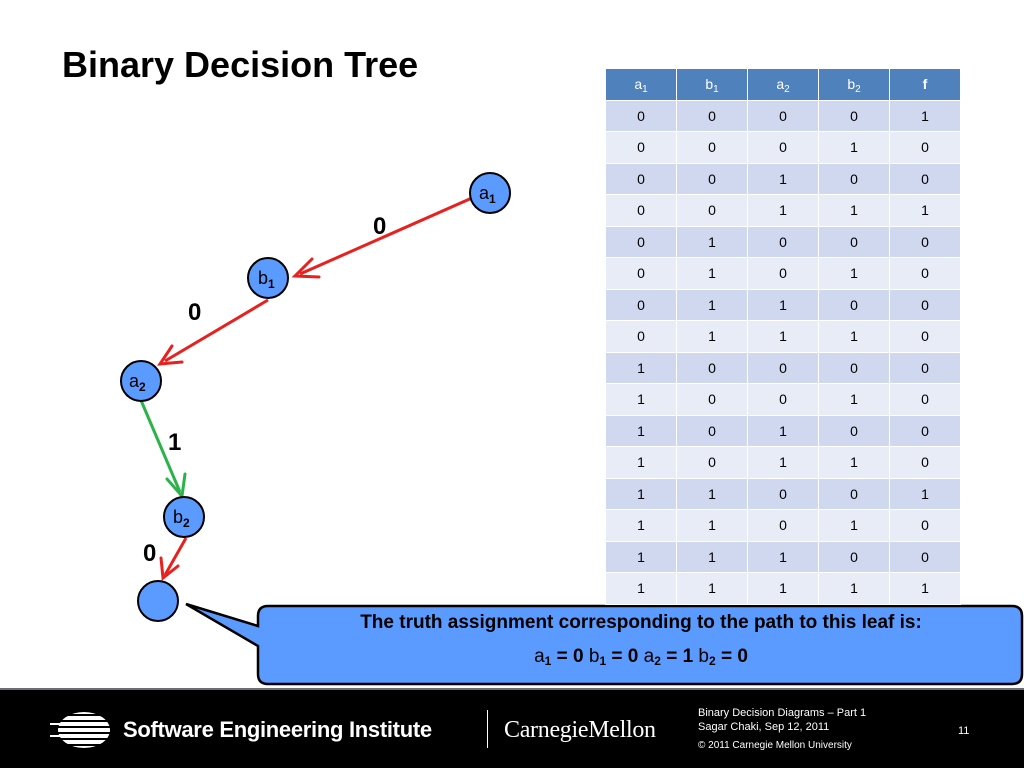 The width and height of the screenshot is (1024, 768). What do you see at coordinates (379, 226) in the screenshot?
I see `edge-label-a1-b1: 0` at bounding box center [379, 226].